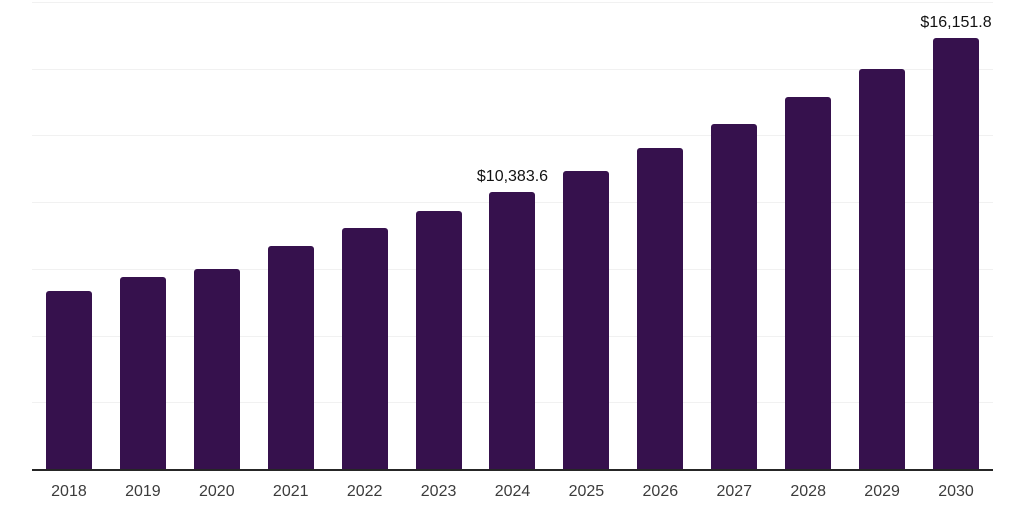 This screenshot has width=1024, height=512. Describe the element at coordinates (734, 296) in the screenshot. I see `bar-2027` at that location.